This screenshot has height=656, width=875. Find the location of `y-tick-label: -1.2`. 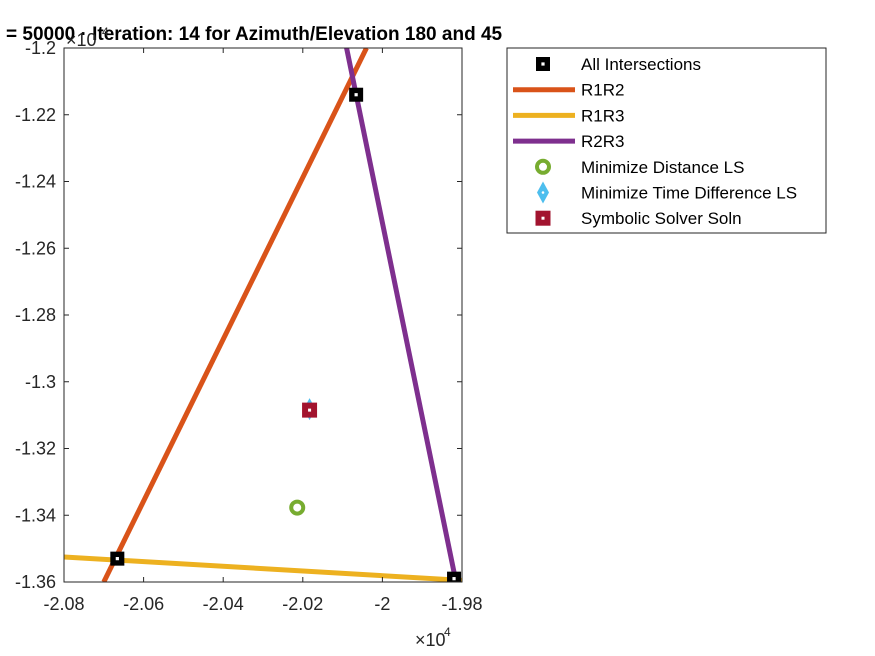

y-tick-label: -1.2 is located at coordinates (40, 48).